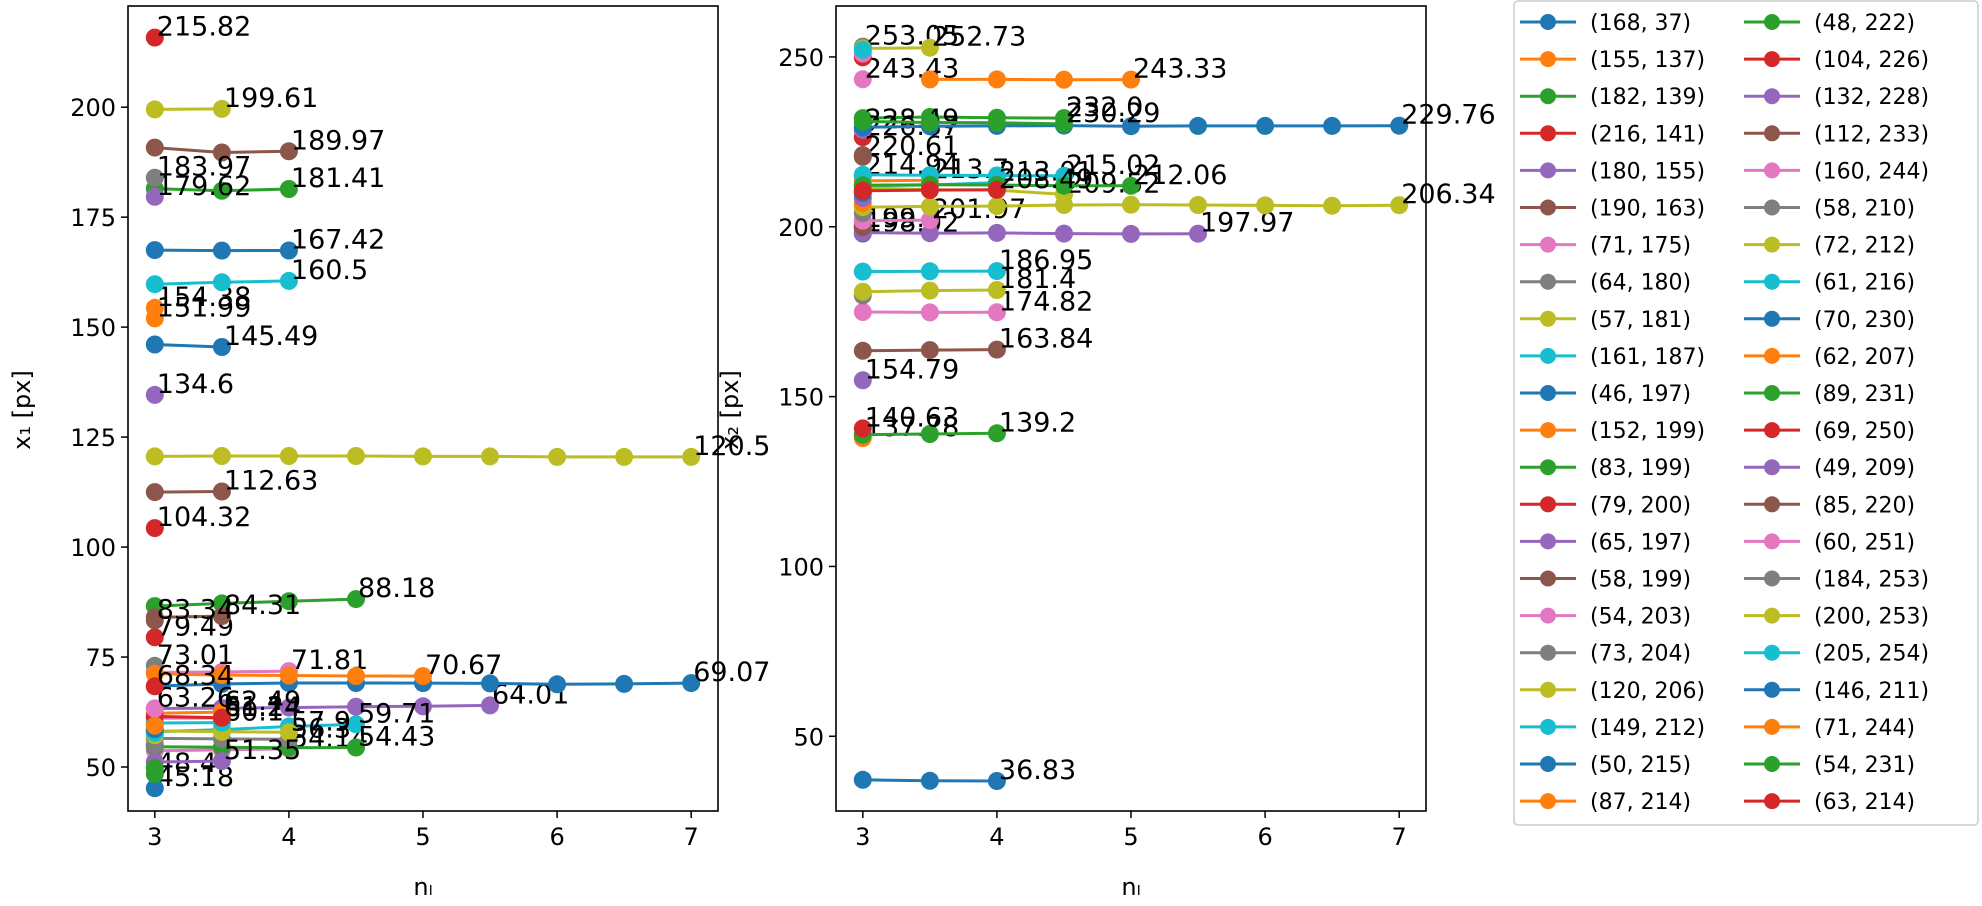 The height and width of the screenshot is (906, 1982). What do you see at coordinates (912, 369) in the screenshot?
I see `right-end-label: 154.79` at bounding box center [912, 369].